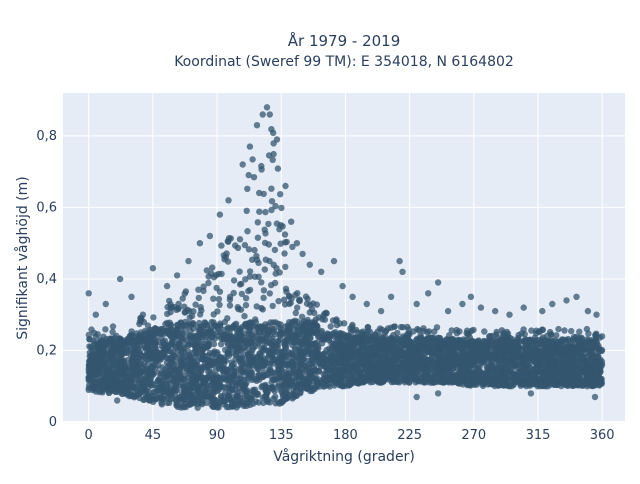 This screenshot has width=640, height=484. Describe the element at coordinates (344, 40) in the screenshot. I see `chart-title: År 1979 - 2019` at that location.